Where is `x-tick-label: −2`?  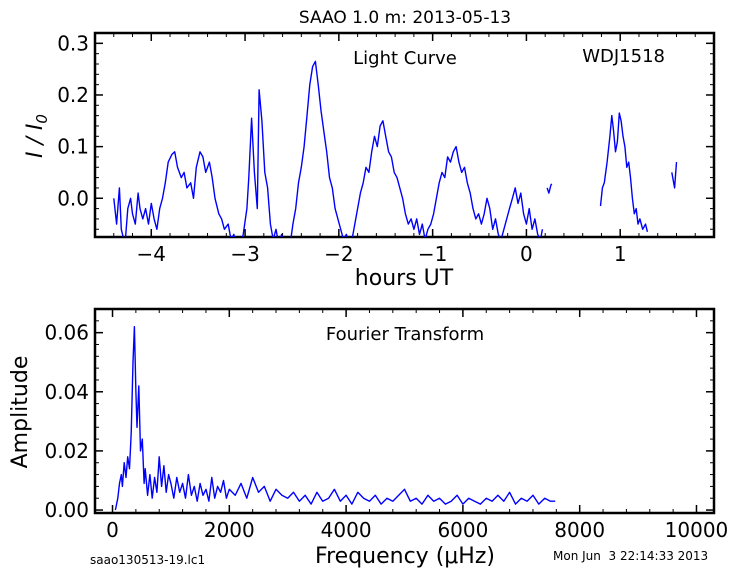
x-tick-label: −2 is located at coordinates (338, 254).